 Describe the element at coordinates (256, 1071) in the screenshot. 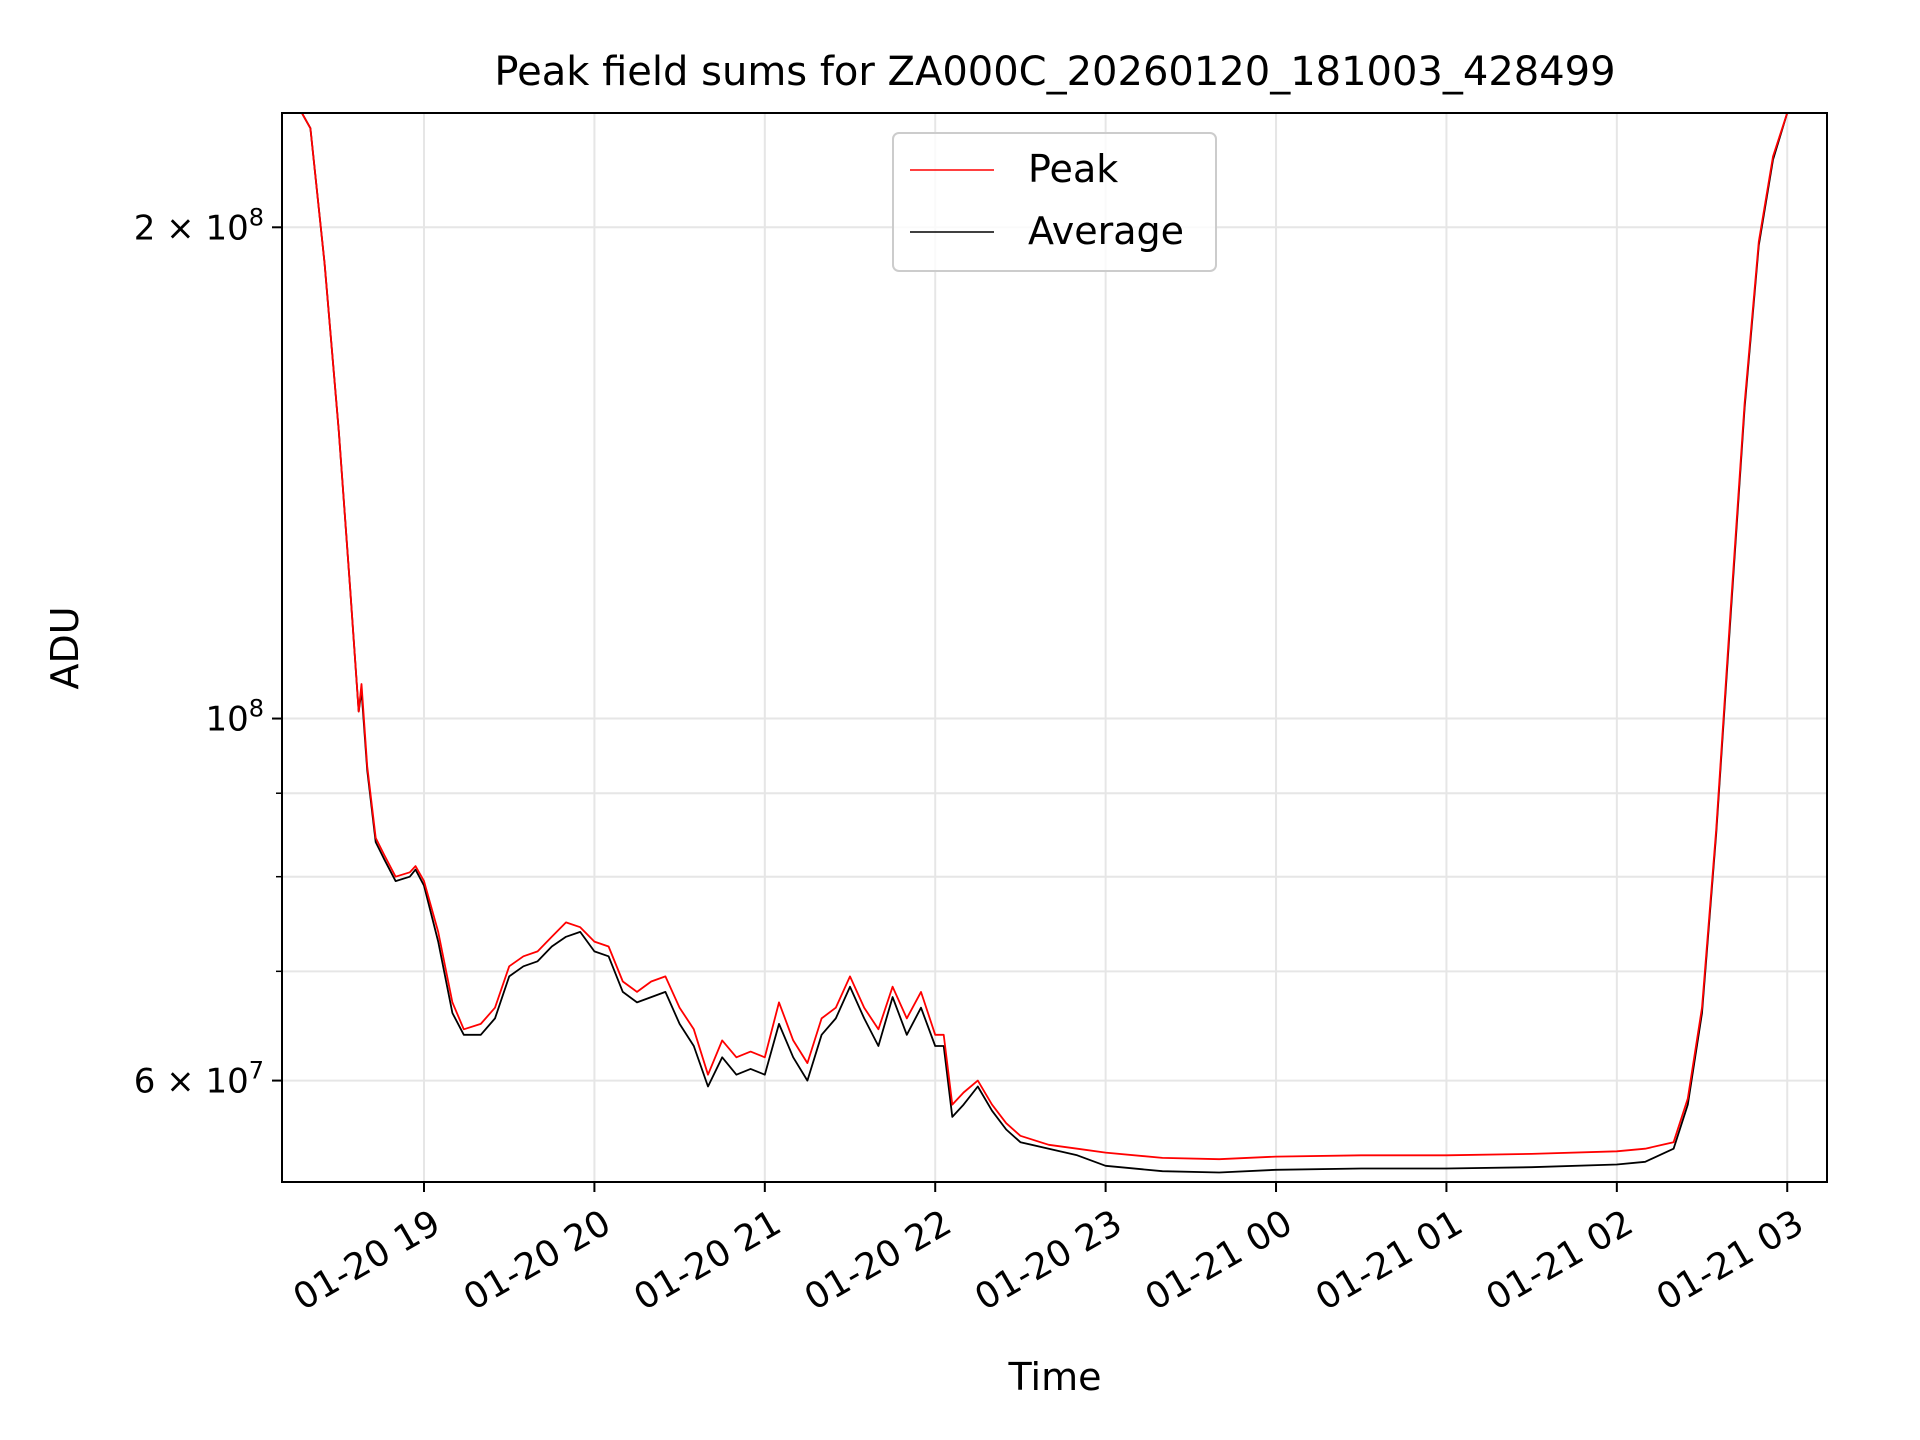

I see `y-tick-label-exponent: 7` at that location.